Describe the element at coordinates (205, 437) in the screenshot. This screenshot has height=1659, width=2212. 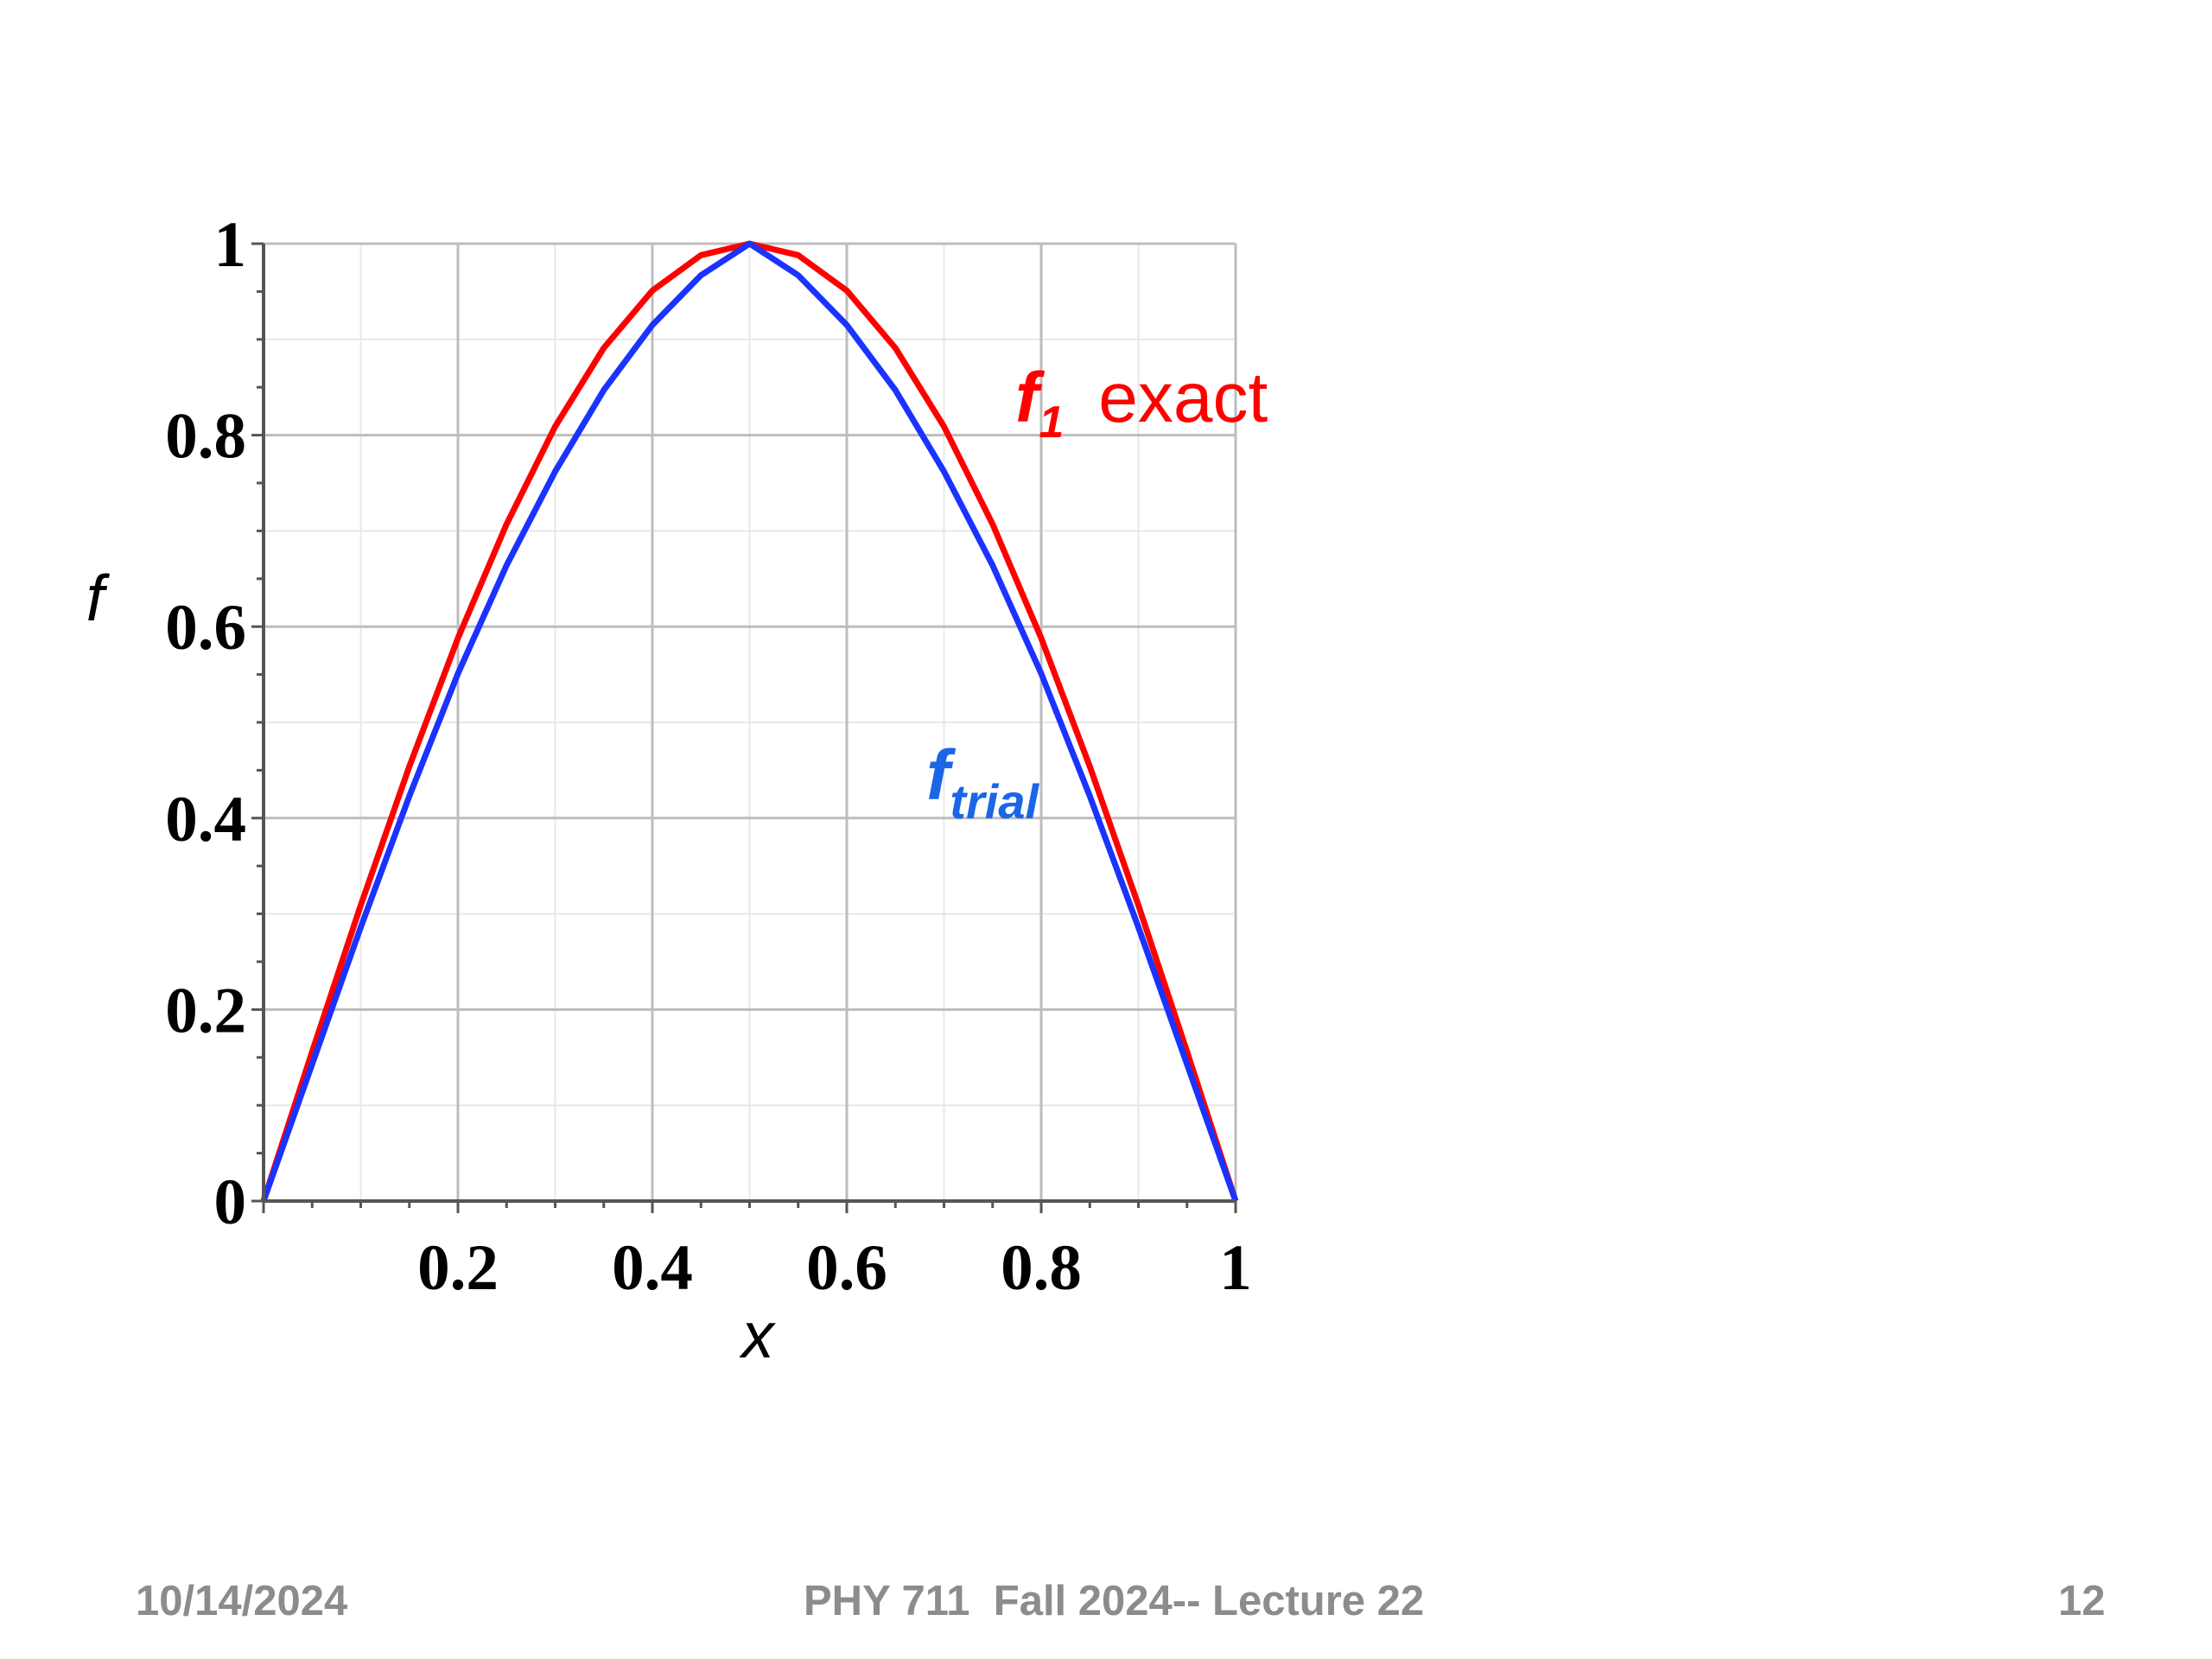
I see `y-tick-label: 0.8` at that location.